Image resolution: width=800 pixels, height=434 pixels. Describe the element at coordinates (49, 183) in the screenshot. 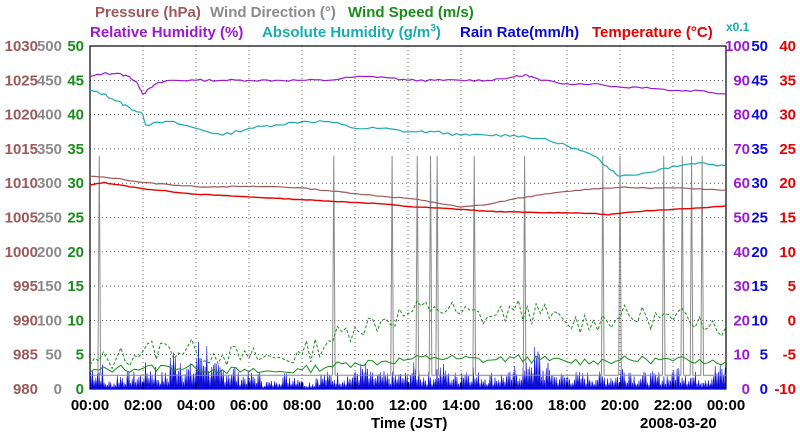

I see `y-tick-label-wind-direction: 300` at that location.